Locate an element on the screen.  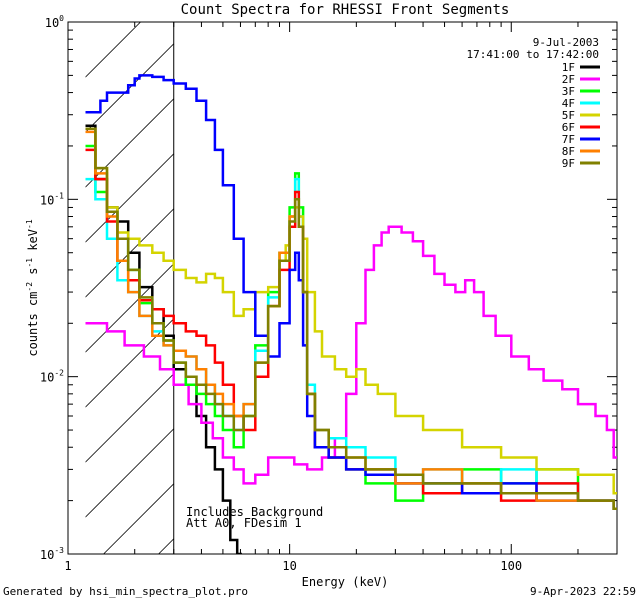
legend-label-5f: 5F is located at coordinates (568, 115).